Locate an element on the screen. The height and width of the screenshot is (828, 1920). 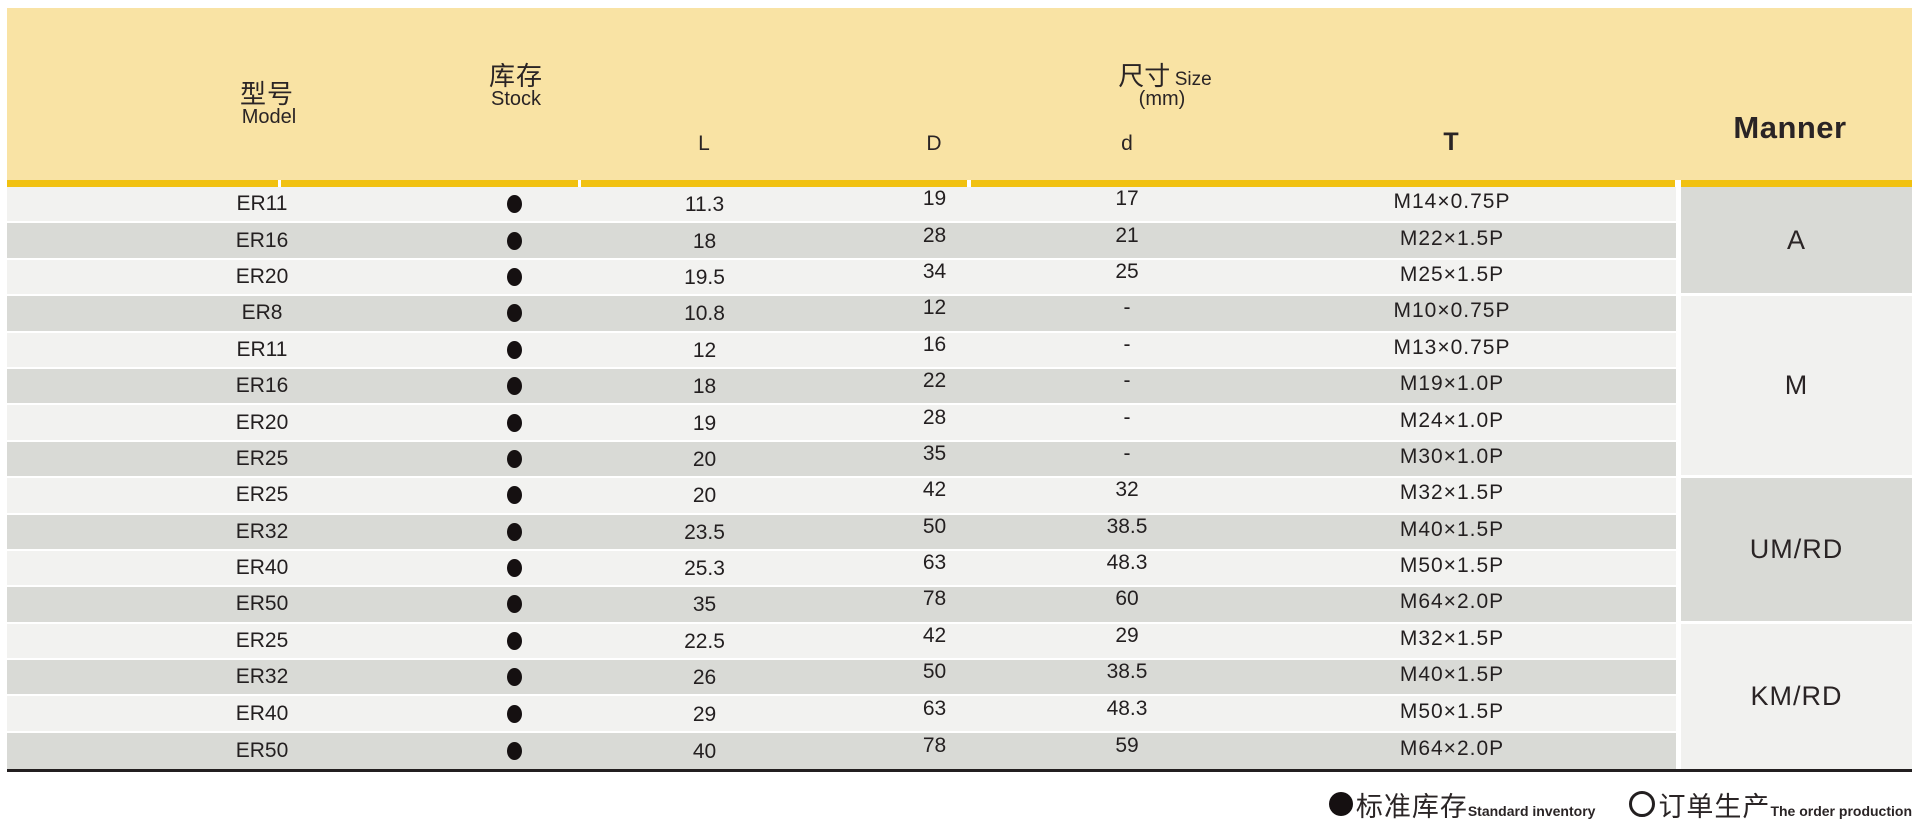
row-D: 78 is located at coordinates (934, 599).